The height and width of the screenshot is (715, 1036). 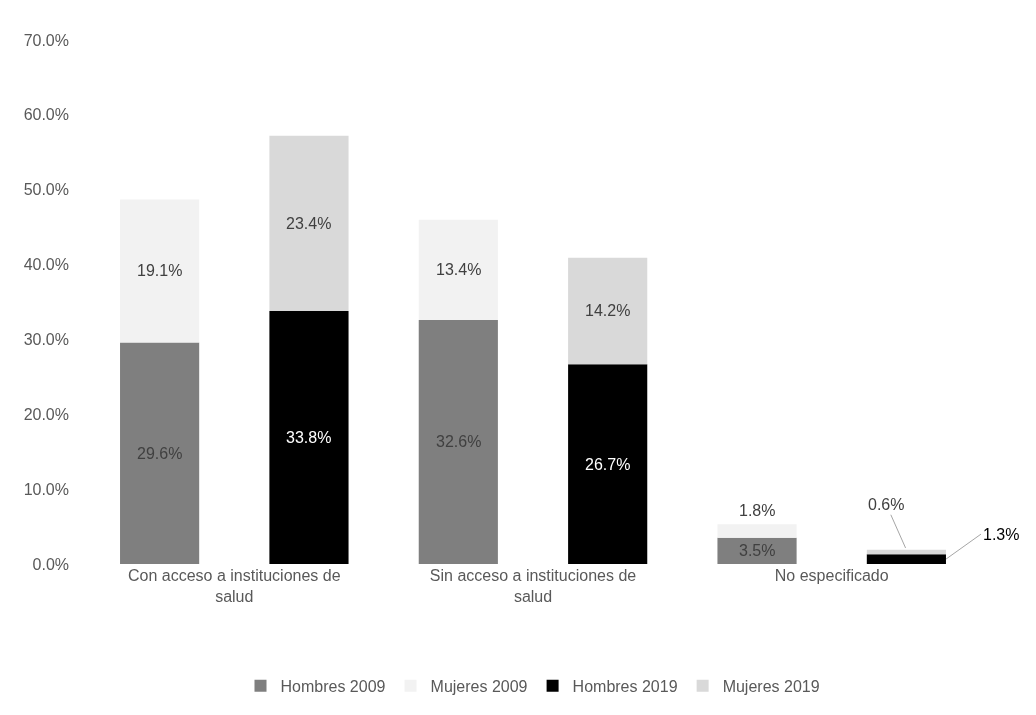 What do you see at coordinates (46, 265) in the screenshot?
I see `y-tick-label: 40.0%` at bounding box center [46, 265].